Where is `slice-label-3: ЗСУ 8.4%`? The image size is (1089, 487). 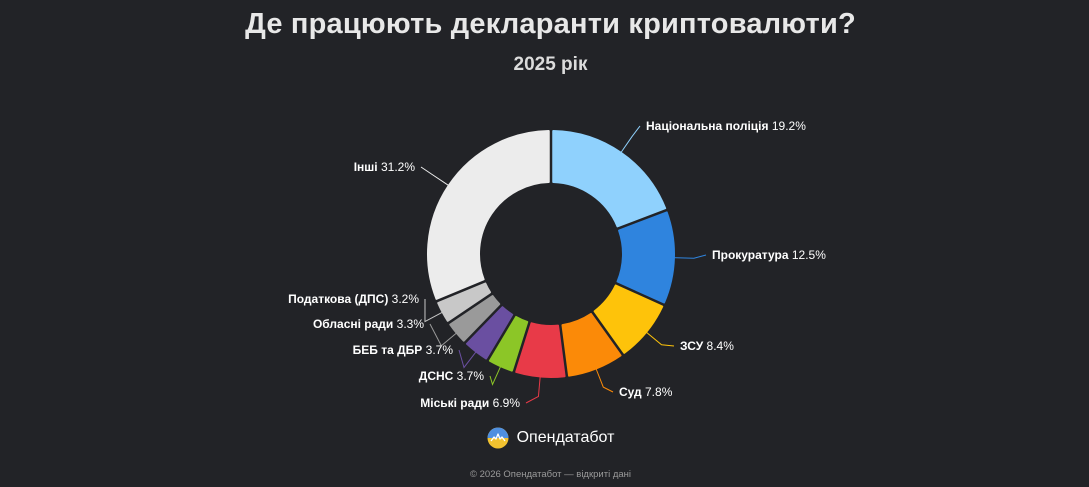
slice-label-3: ЗСУ 8.4% is located at coordinates (707, 346).